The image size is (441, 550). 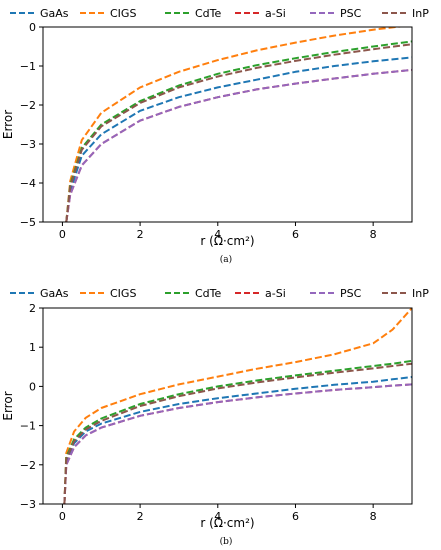 I want to click on y-tick-label: 1, so click(x=32, y=347).